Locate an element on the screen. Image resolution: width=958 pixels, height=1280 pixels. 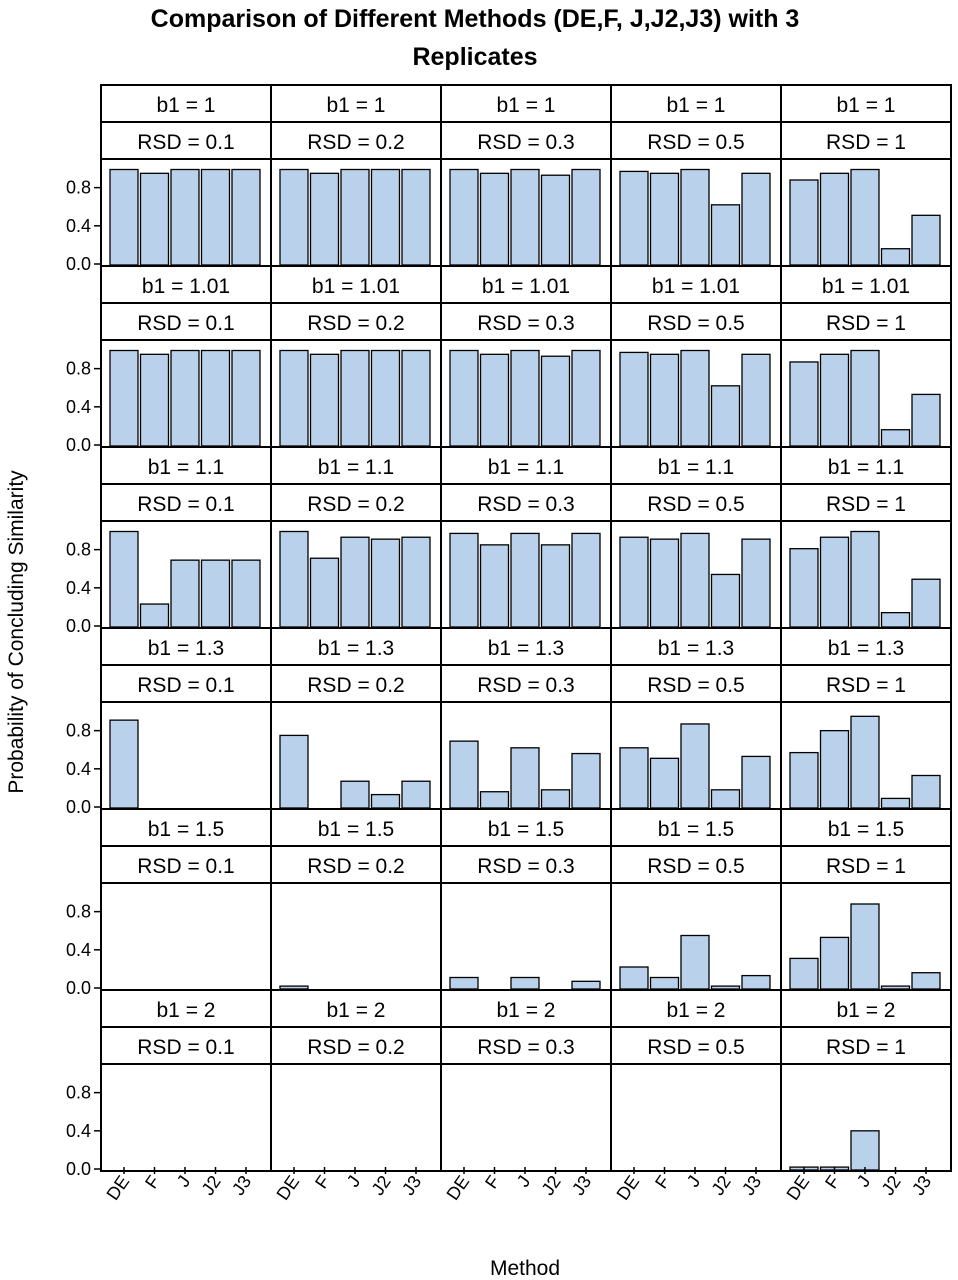
strip-rsd-label: RSD = 1 is located at coordinates (866, 1047).